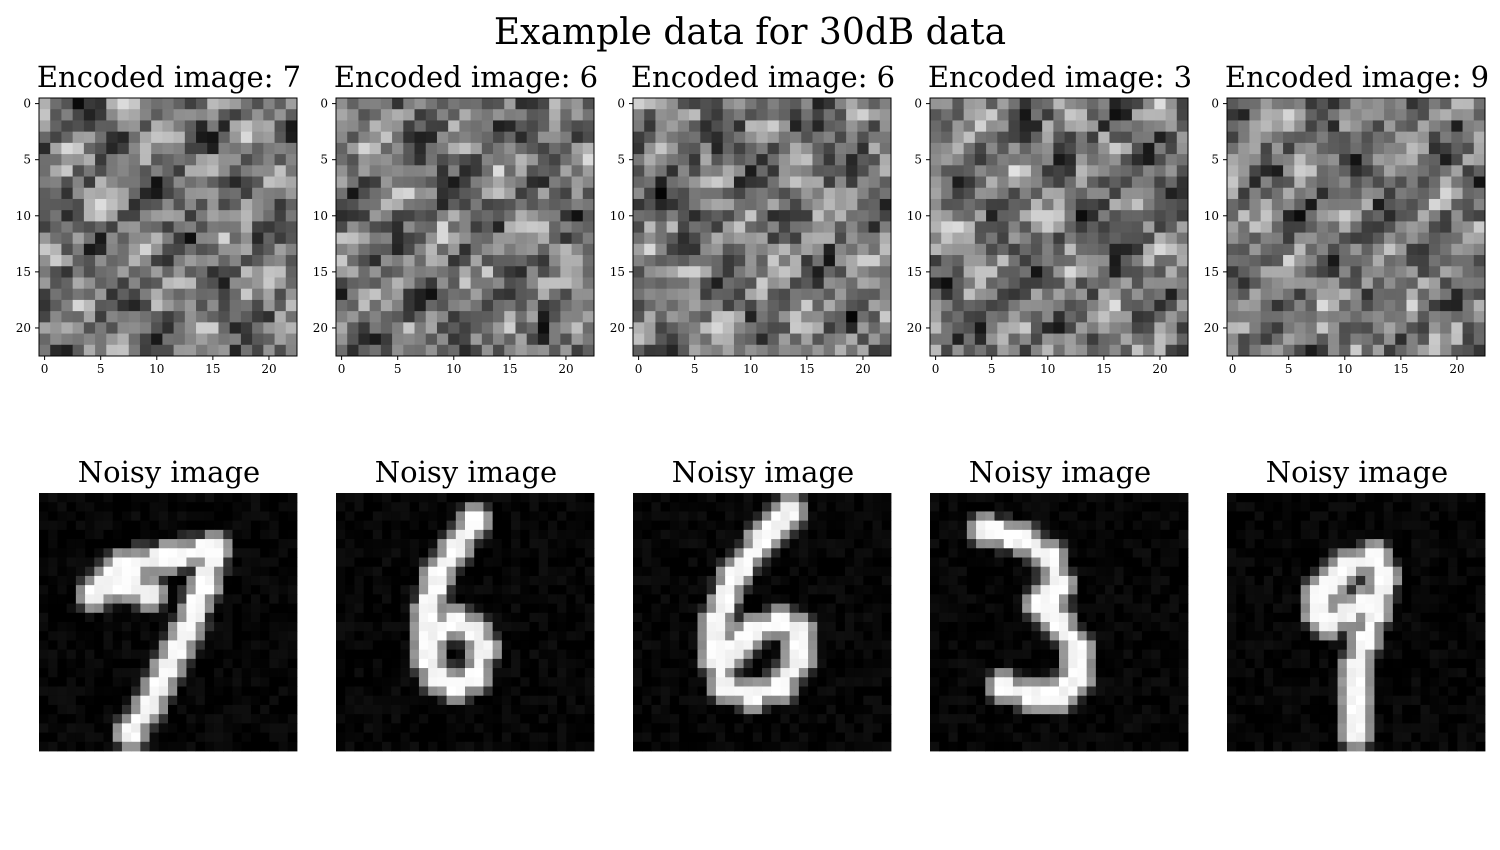 The height and width of the screenshot is (850, 1500). I want to click on x-tick-label: 5, so click(695, 369).